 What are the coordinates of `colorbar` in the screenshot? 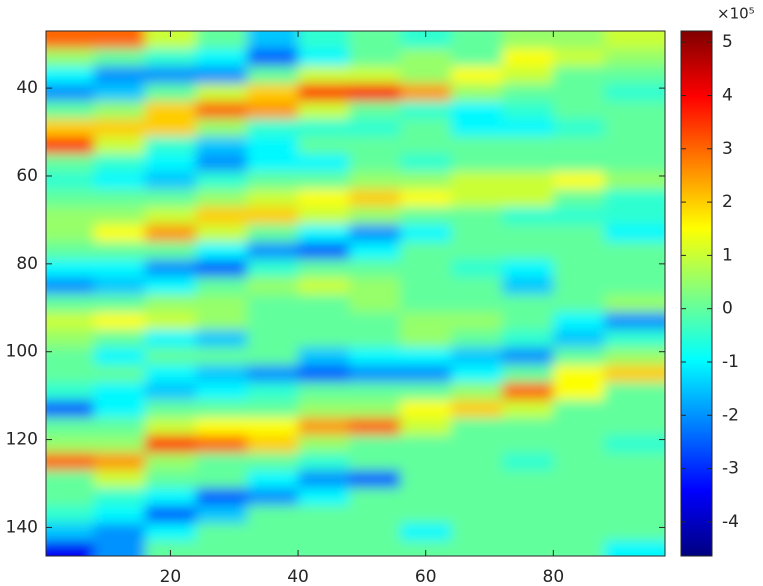 It's located at (696, 293).